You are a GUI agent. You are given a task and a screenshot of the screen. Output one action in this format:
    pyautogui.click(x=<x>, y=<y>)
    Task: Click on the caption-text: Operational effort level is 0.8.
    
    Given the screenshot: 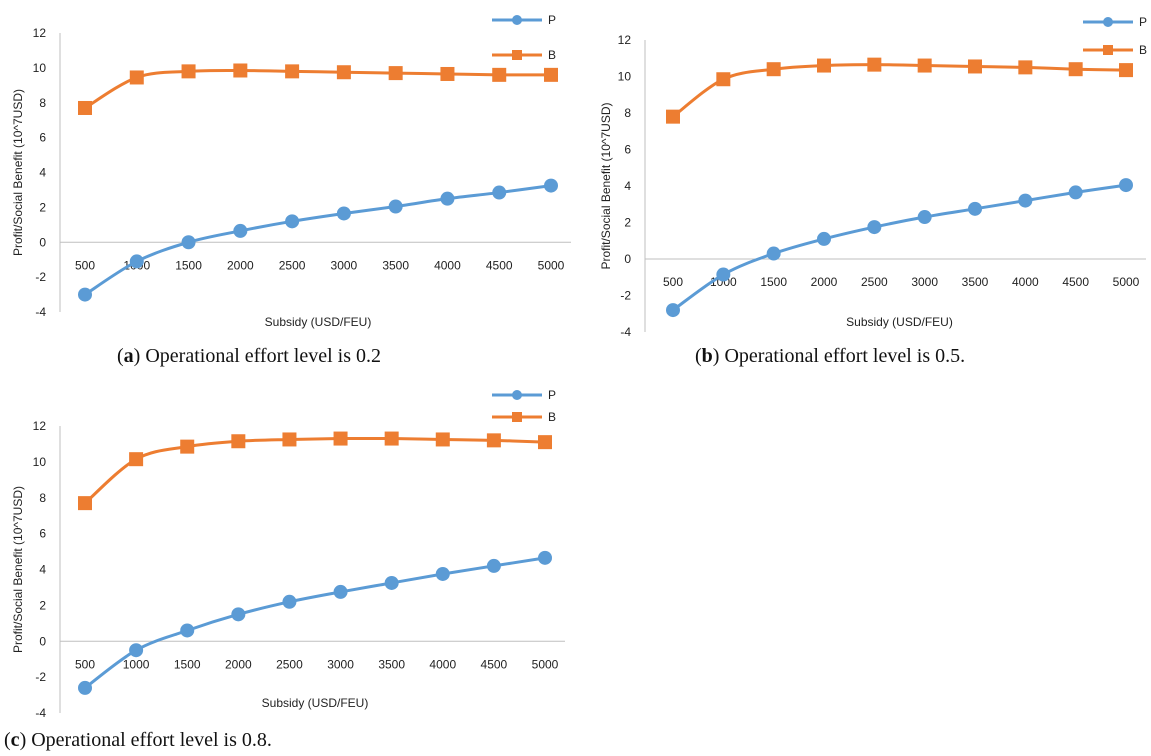 What is the action you would take?
    pyautogui.click(x=149, y=740)
    